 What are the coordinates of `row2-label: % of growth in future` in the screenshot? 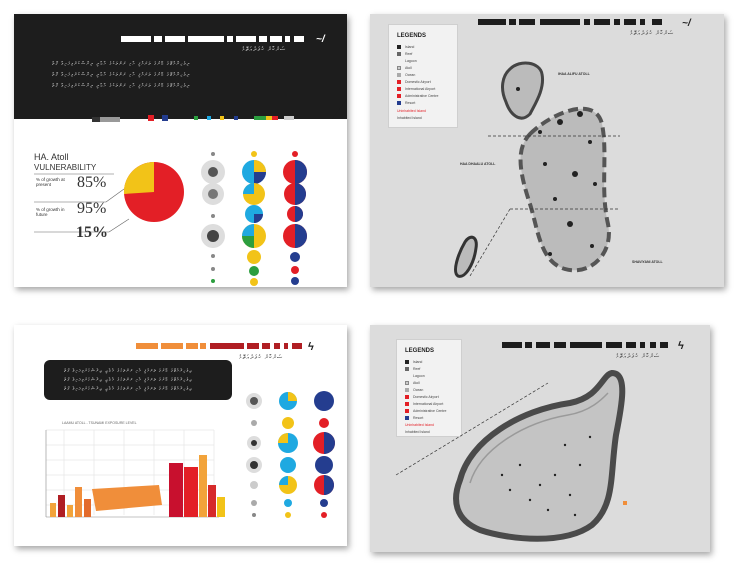 It's located at (50, 212).